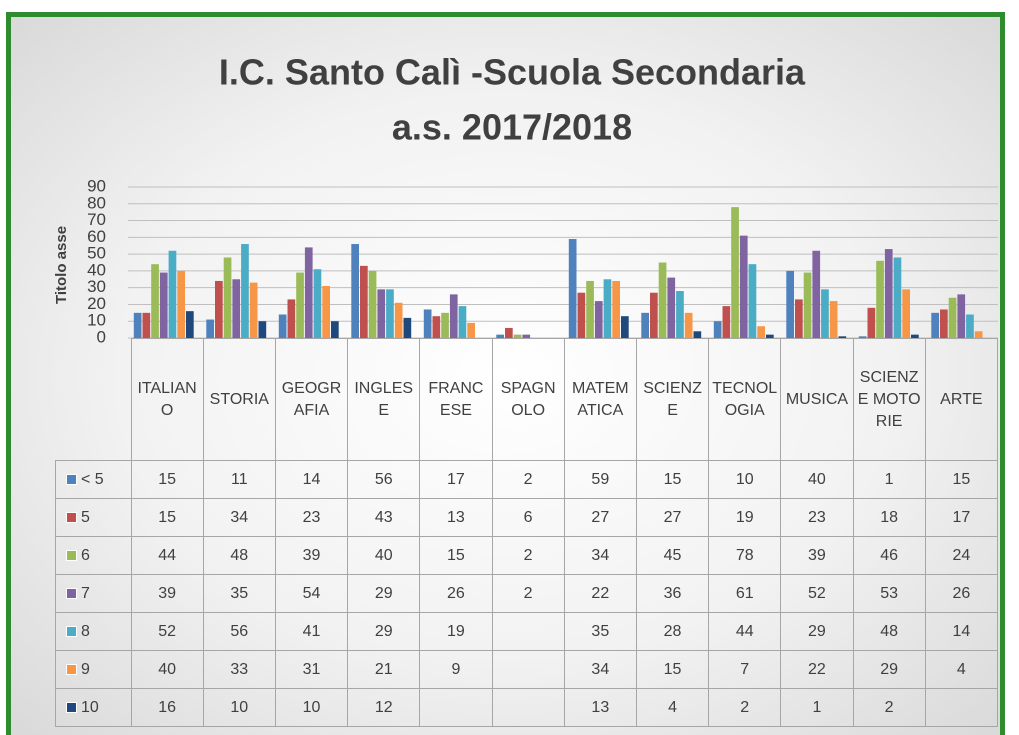 Image resolution: width=1019 pixels, height=735 pixels. I want to click on value-cell: 11, so click(239, 479).